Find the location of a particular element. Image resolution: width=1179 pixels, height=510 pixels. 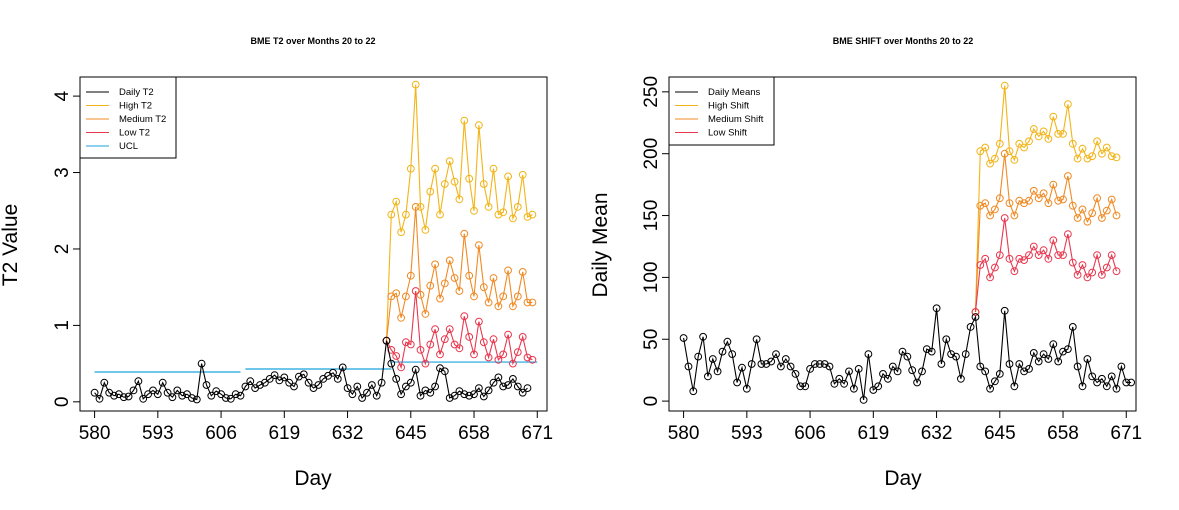

shift-series-line is located at coordinates (1045, 199).